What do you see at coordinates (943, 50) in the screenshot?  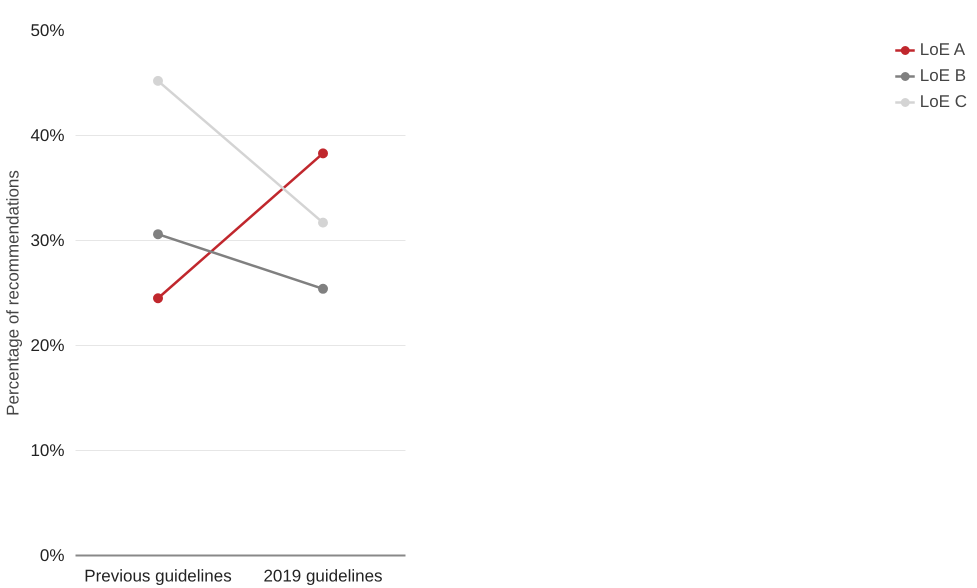 I see `legend-label: LoE A` at bounding box center [943, 50].